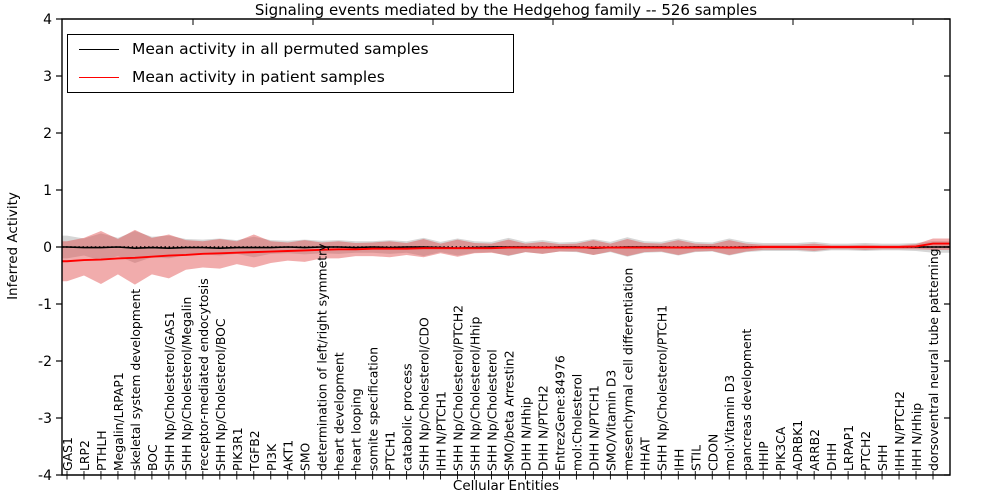 The height and width of the screenshot is (500, 1000). What do you see at coordinates (258, 77) in the screenshot?
I see `legend-label-patient: Mean activity in patient samples` at bounding box center [258, 77].